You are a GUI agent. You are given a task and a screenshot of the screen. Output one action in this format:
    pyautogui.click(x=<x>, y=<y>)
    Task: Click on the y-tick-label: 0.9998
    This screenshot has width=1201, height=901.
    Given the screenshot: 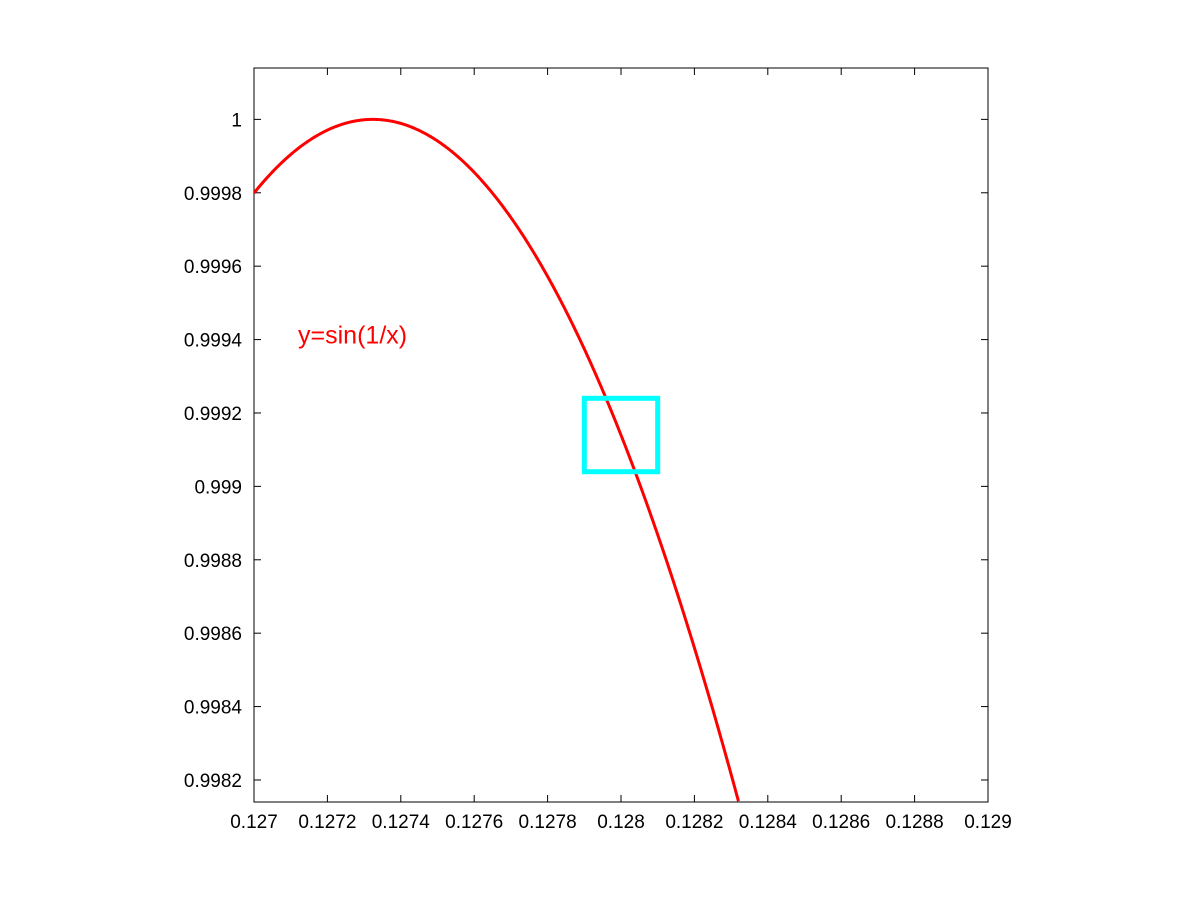 What is the action you would take?
    pyautogui.click(x=213, y=194)
    